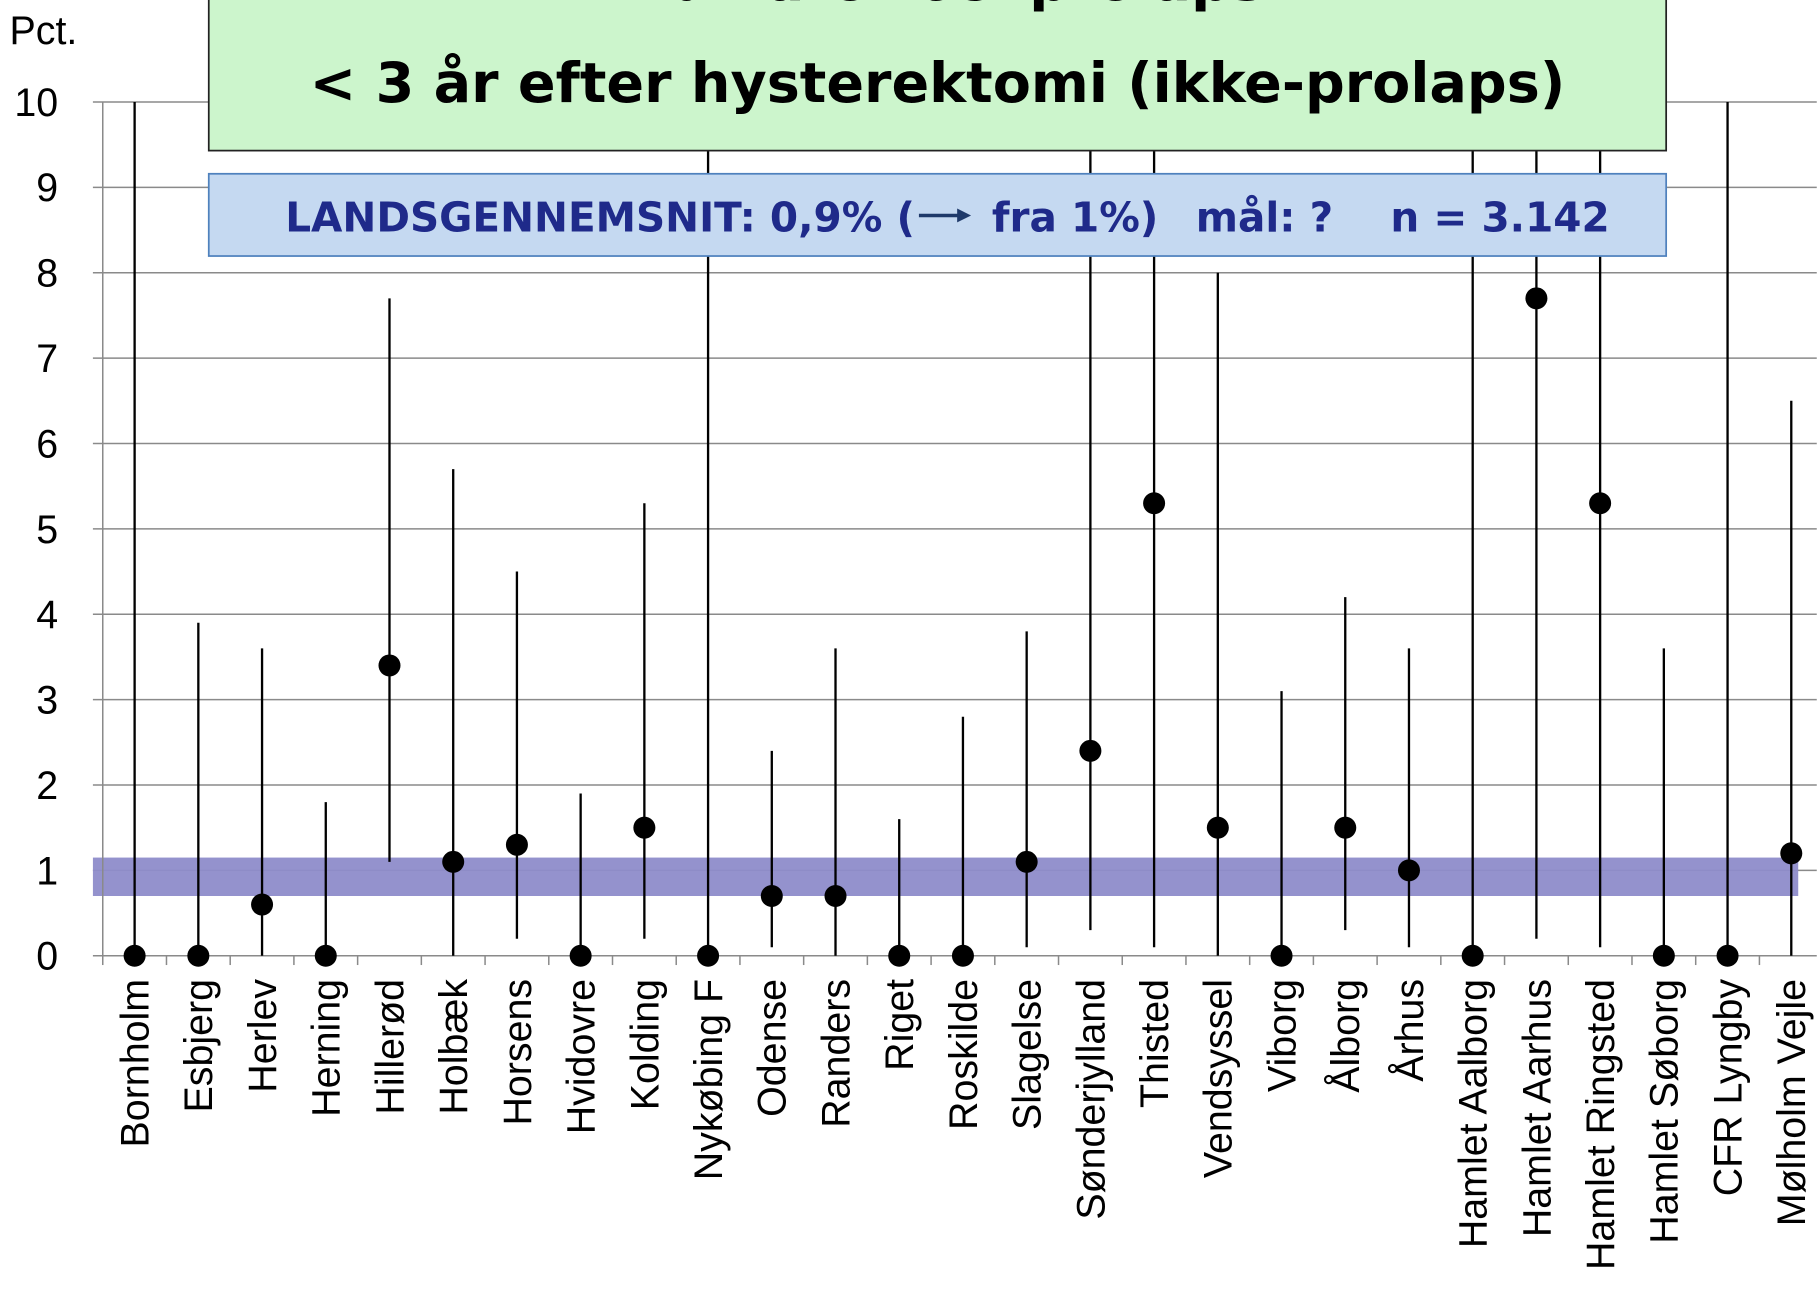 The width and height of the screenshot is (1817, 1301). Describe the element at coordinates (1028, 1054) in the screenshot. I see `x-tick-label: Slagelse` at that location.